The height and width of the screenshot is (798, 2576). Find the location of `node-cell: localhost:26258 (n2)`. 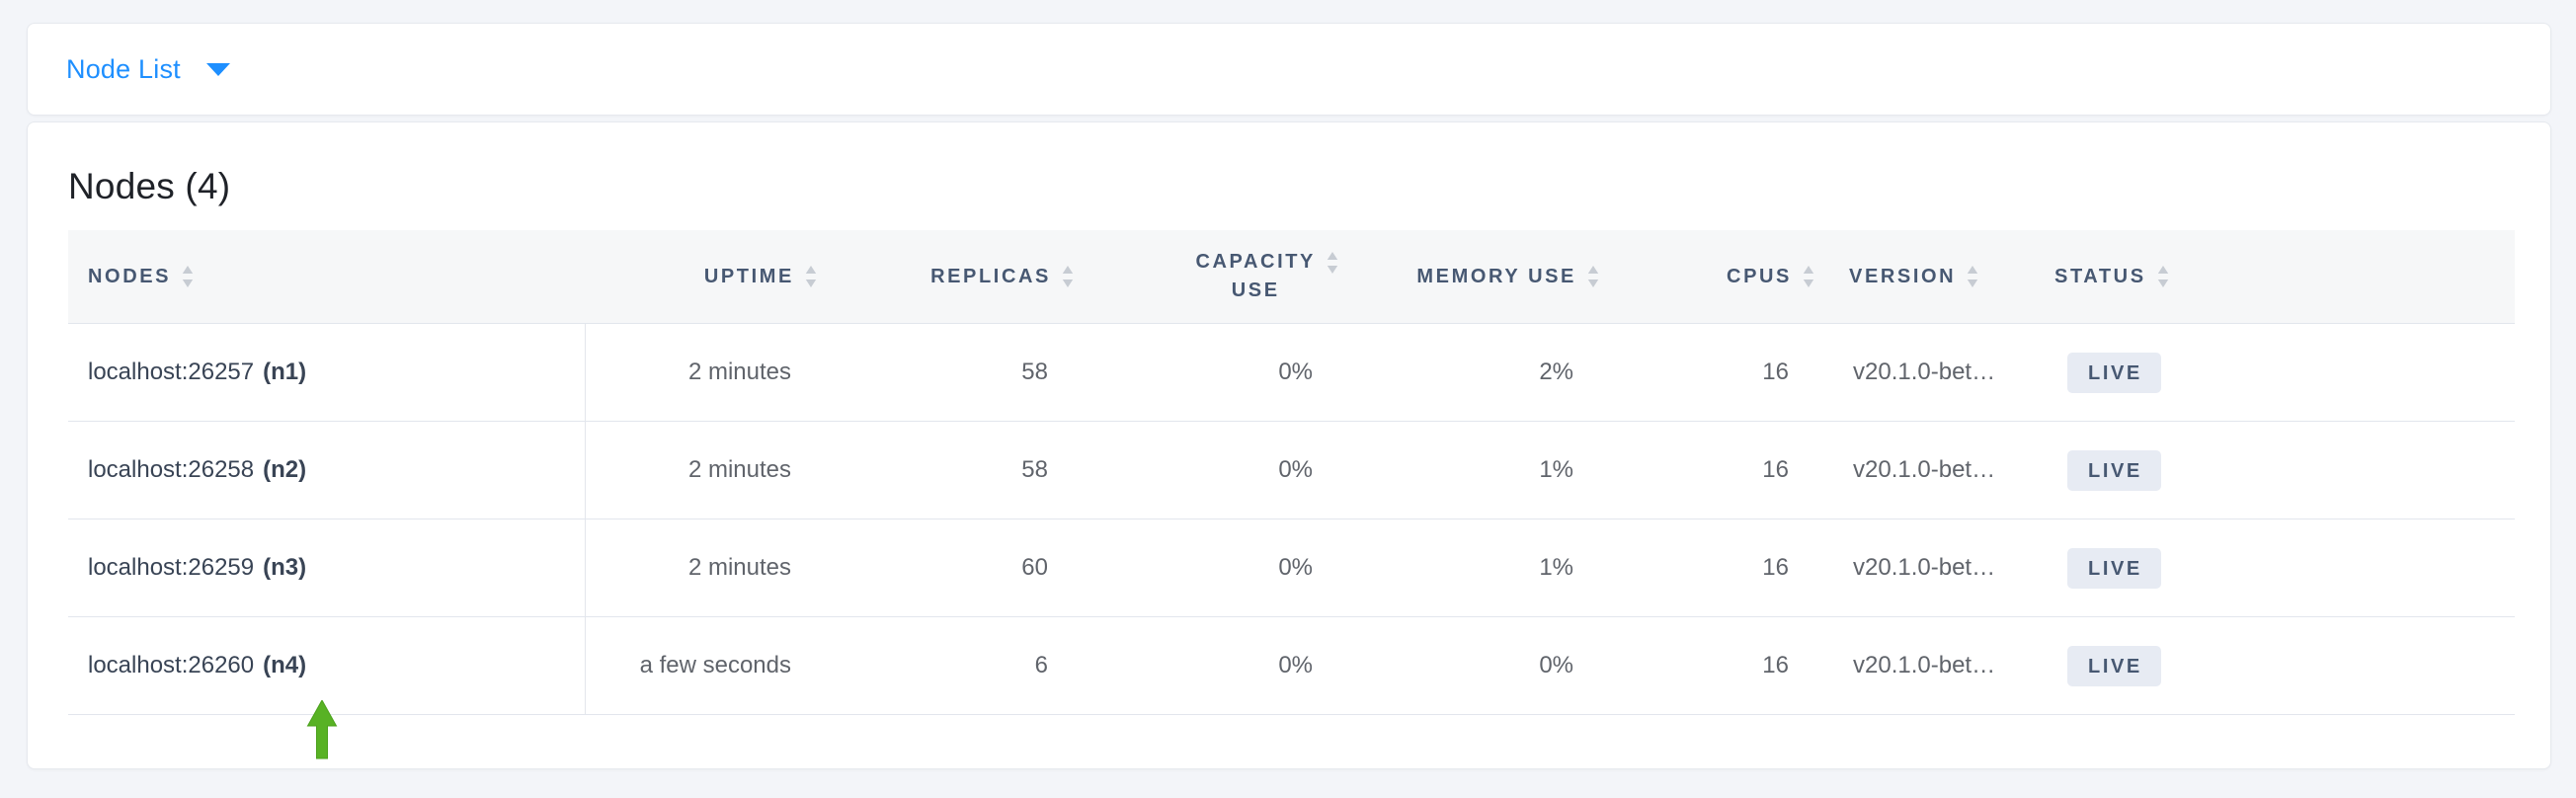

node-cell: localhost:26258 (n2) is located at coordinates (327, 470).